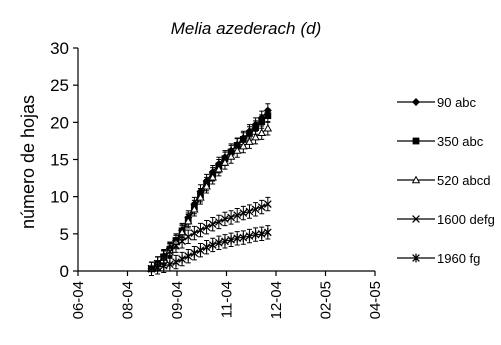 The height and width of the screenshot is (345, 501). Describe the element at coordinates (59, 48) in the screenshot. I see `y-tick-label: 30` at that location.